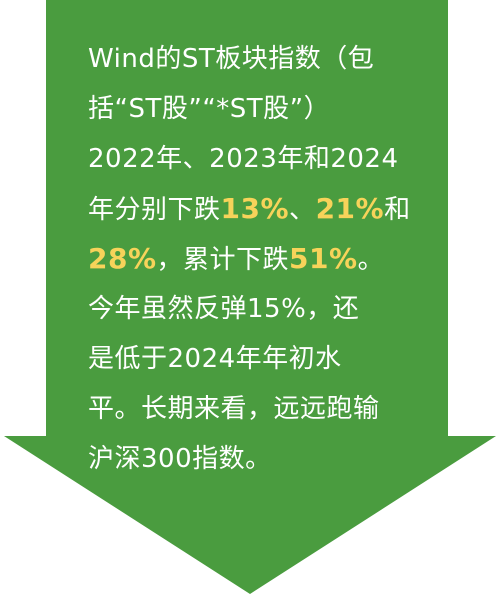 Image resolution: width=500 pixels, height=596 pixels. I want to click on text-segment: 括“ST股”“*ST股”）, so click(209, 109).